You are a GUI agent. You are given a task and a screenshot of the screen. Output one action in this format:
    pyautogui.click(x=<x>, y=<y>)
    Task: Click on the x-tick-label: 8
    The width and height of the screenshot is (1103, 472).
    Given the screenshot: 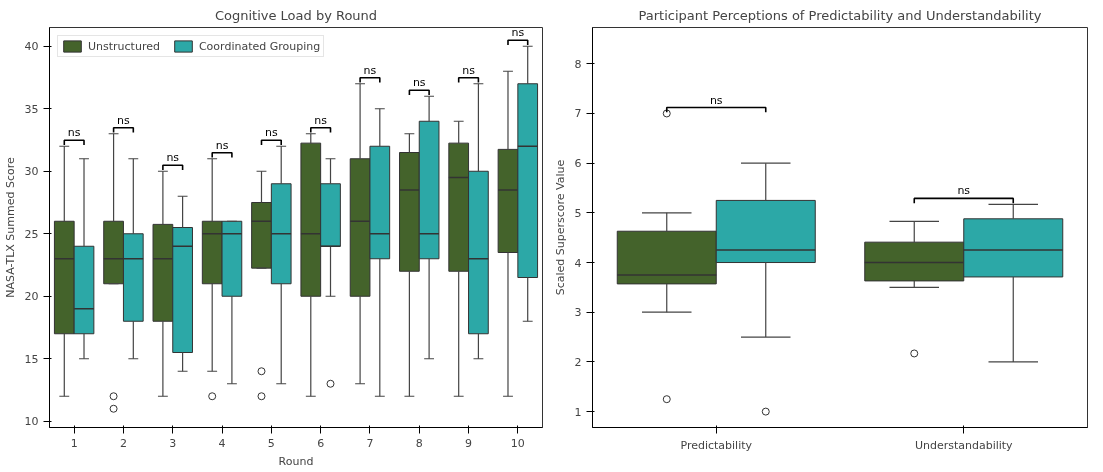 What is the action you would take?
    pyautogui.click(x=419, y=443)
    